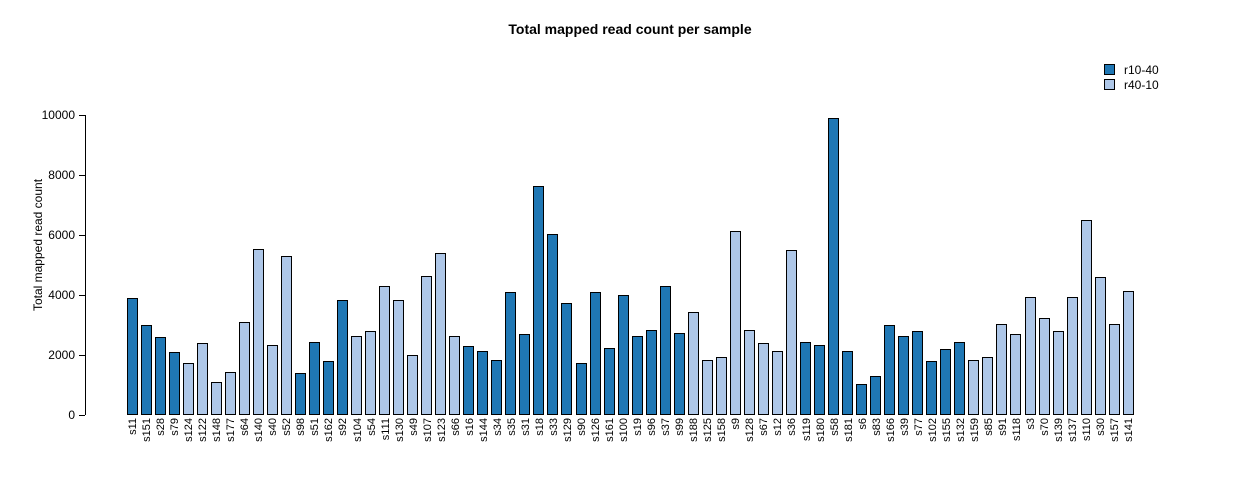 Image resolution: width=1238 pixels, height=500 pixels. I want to click on bar-s37, so click(665, 350).